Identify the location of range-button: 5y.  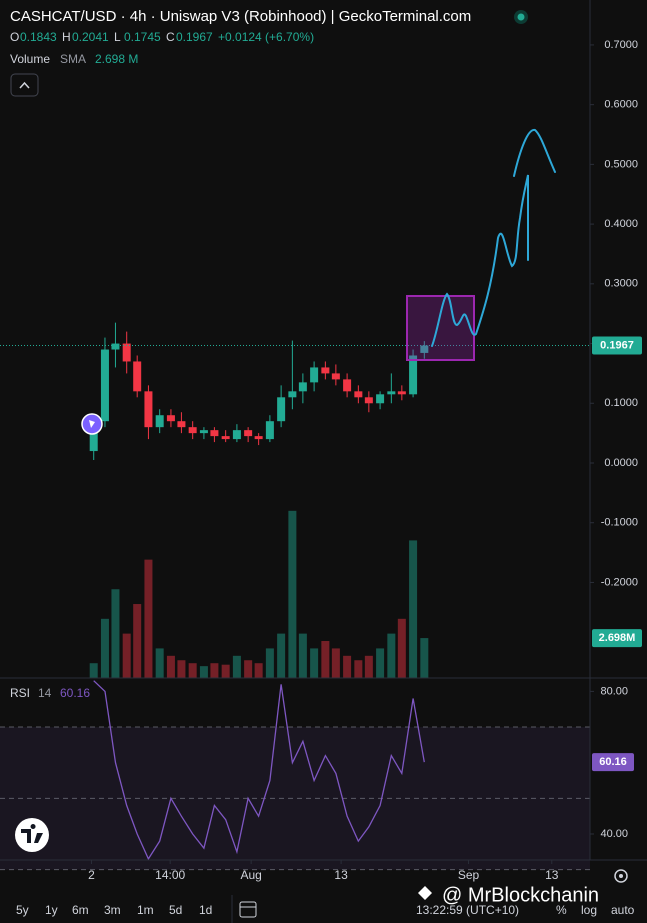
(22, 910).